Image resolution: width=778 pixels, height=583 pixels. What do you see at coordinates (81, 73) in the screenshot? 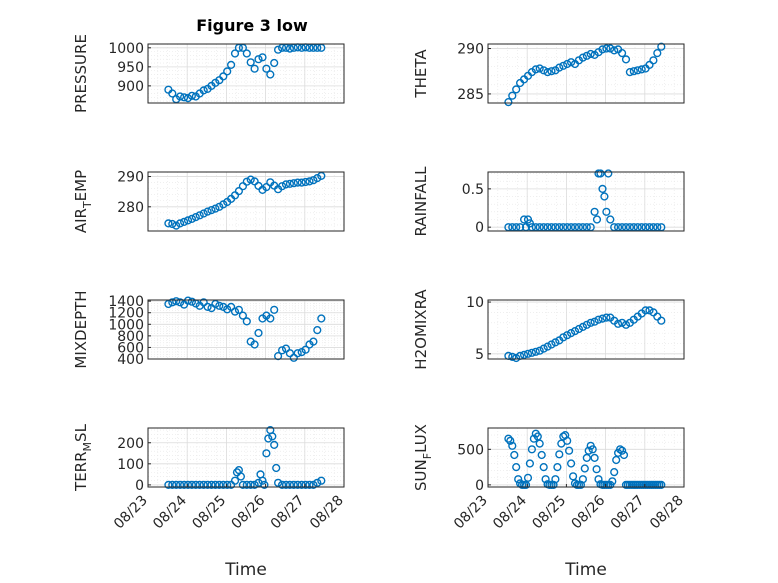
I see `y-axis-label-main: PRESSURE` at bounding box center [81, 73].